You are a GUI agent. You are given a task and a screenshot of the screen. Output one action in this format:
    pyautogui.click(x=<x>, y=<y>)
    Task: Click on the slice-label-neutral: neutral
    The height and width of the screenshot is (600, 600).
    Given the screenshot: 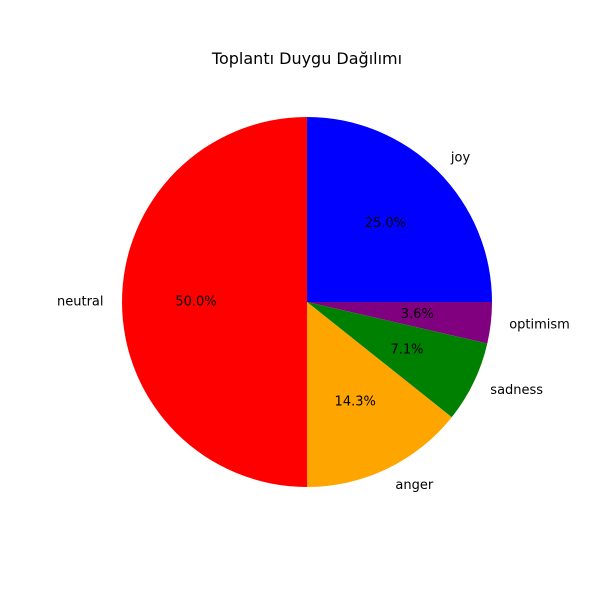 What is the action you would take?
    pyautogui.click(x=80, y=302)
    